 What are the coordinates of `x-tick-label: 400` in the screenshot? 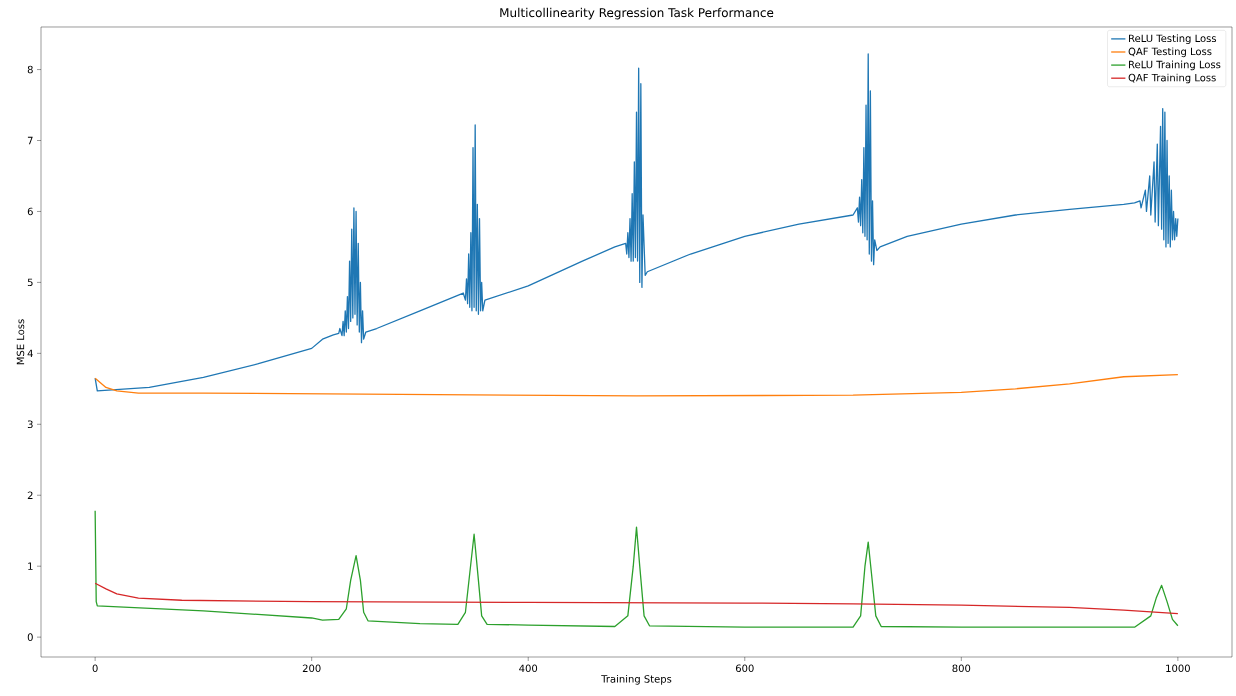 It's located at (528, 668).